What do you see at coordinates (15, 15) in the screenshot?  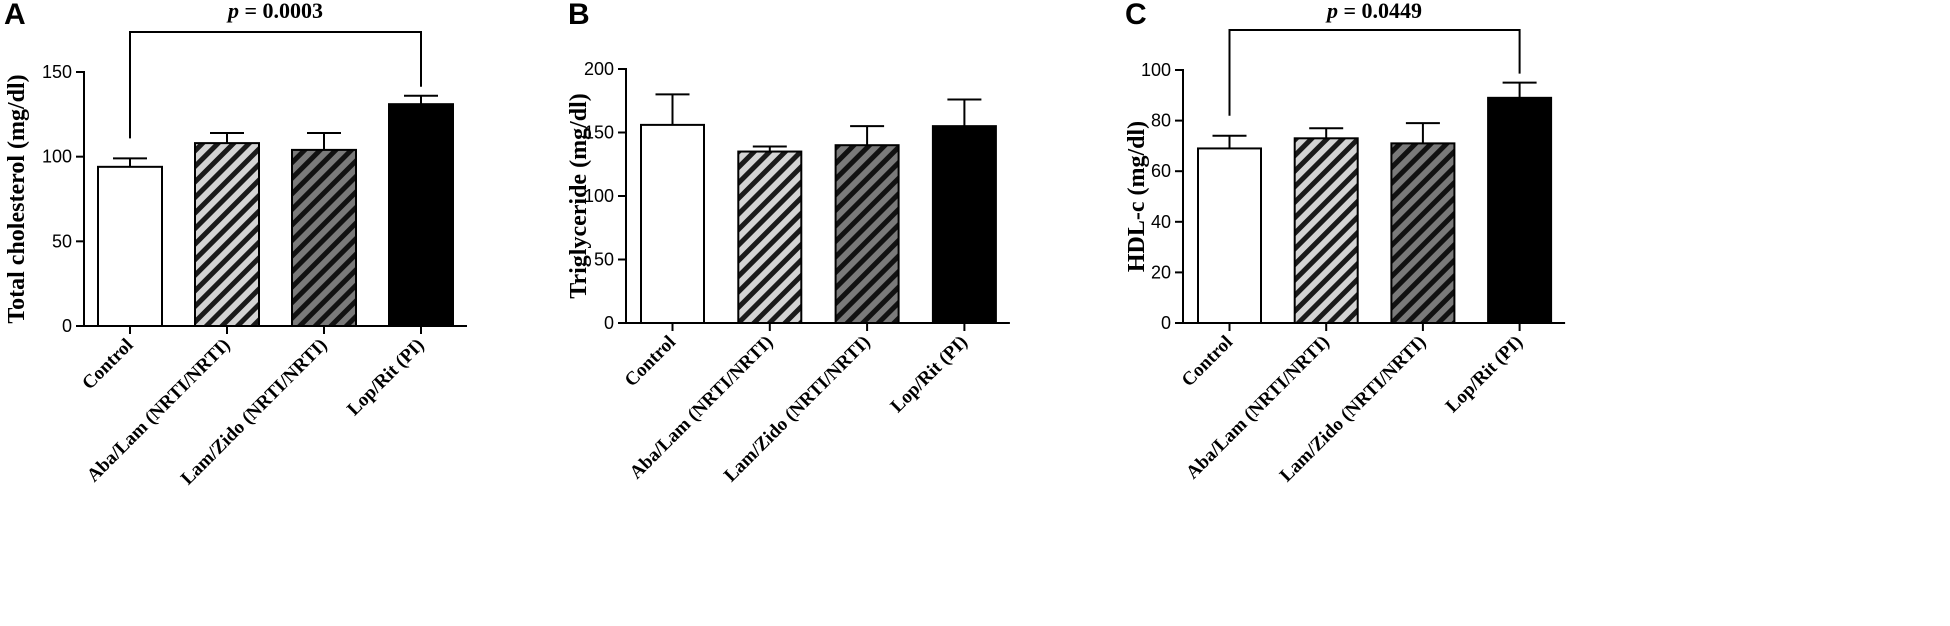 I see `panel-letter: A` at bounding box center [15, 15].